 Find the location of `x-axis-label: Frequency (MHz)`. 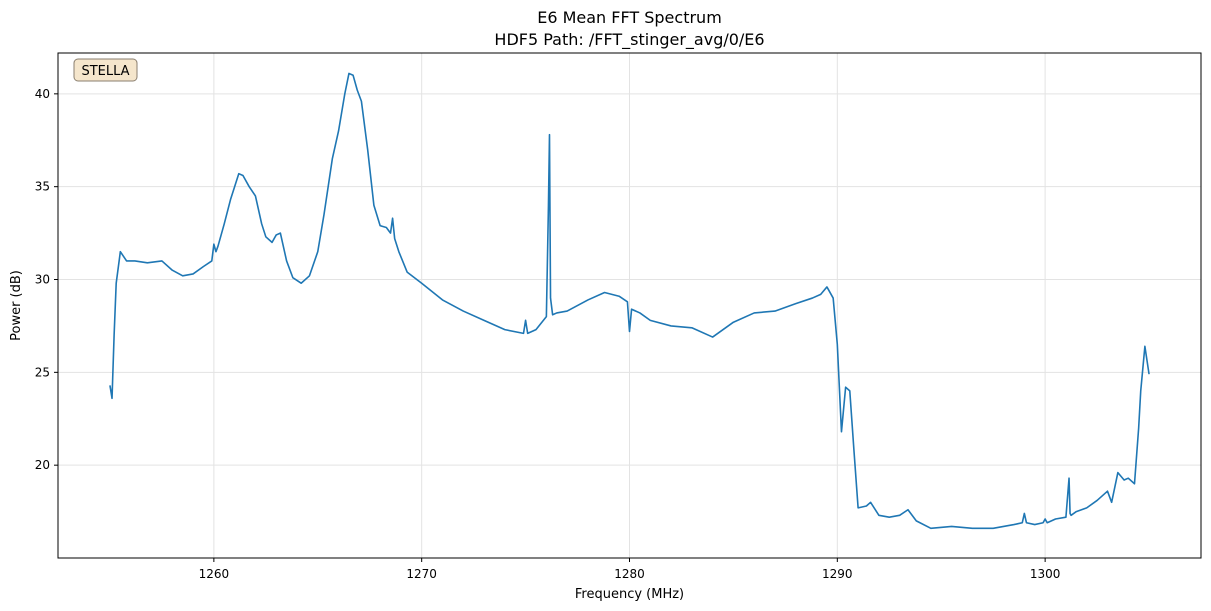

x-axis-label: Frequency (MHz) is located at coordinates (629, 594).